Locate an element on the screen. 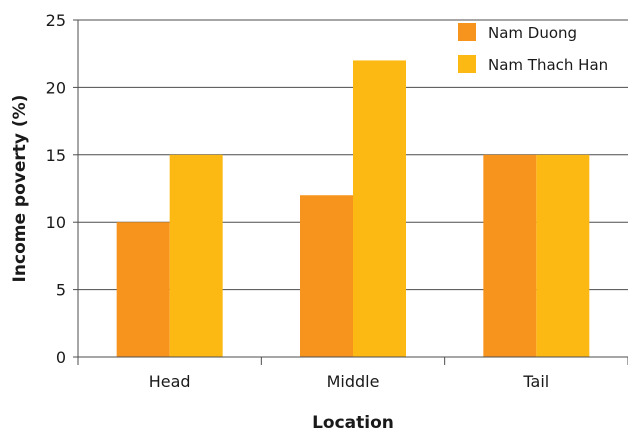 The image size is (628, 432). y-tick-labels: 0 5 10 15 20 25 is located at coordinates (56, 189).